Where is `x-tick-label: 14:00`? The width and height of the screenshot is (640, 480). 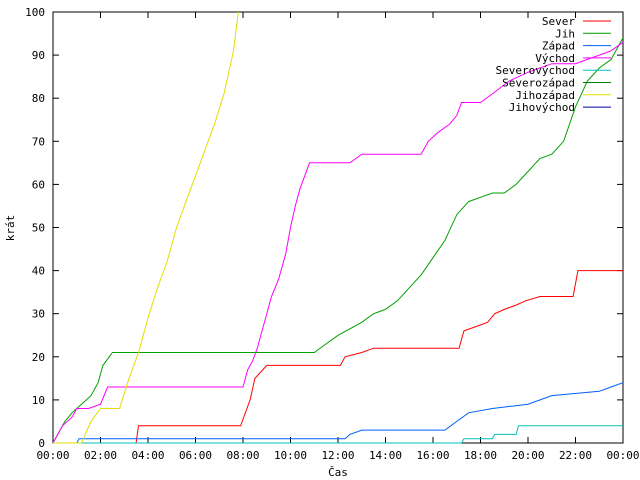
x-tick-label: 14:00 is located at coordinates (385, 455).